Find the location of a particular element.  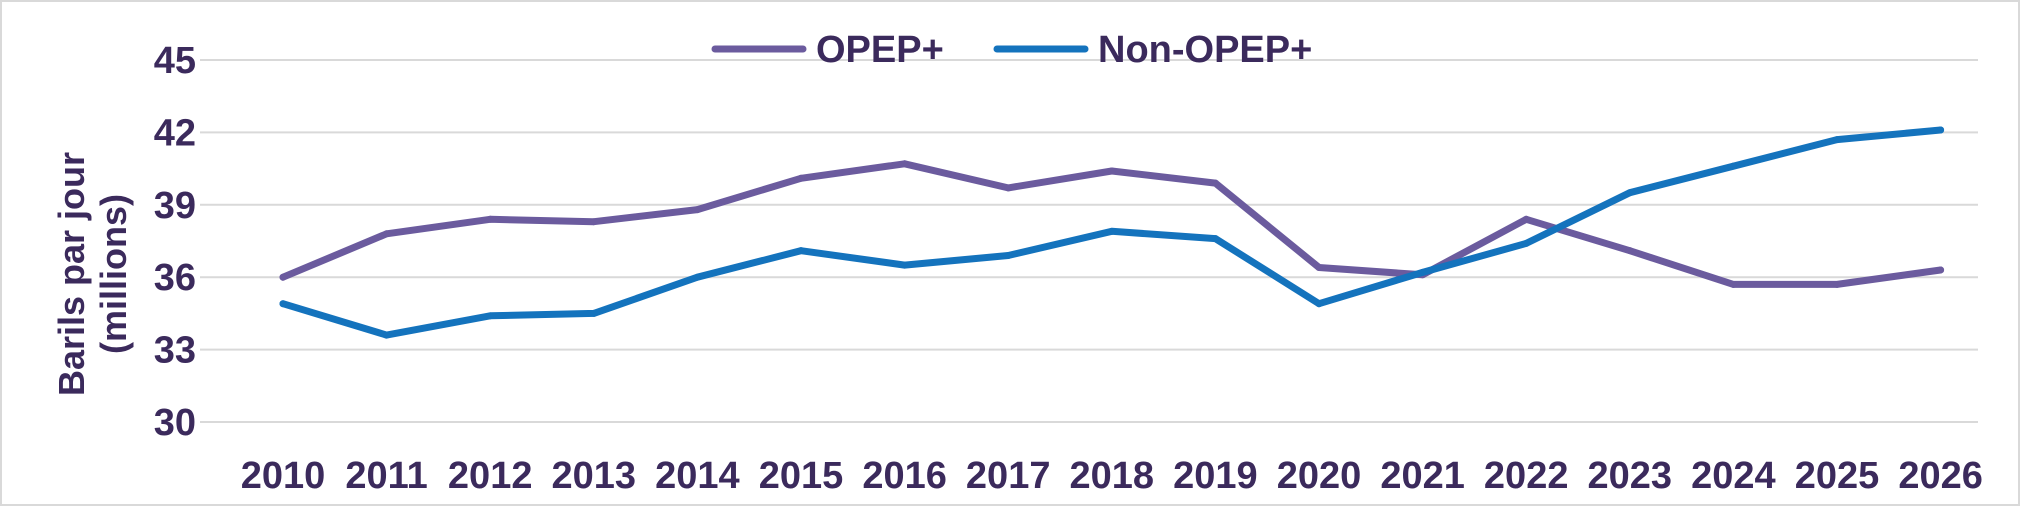

legend-label: OPEP+ is located at coordinates (880, 50).